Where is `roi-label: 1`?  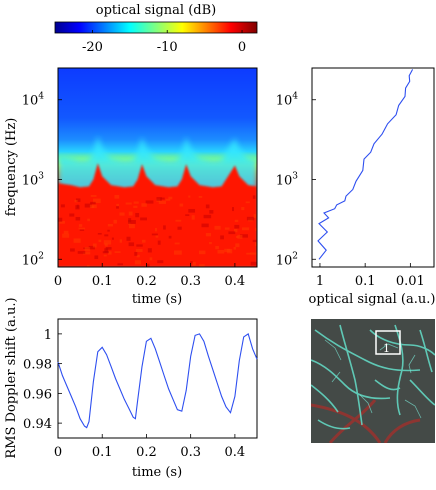
roi-label: 1 is located at coordinates (386, 348).